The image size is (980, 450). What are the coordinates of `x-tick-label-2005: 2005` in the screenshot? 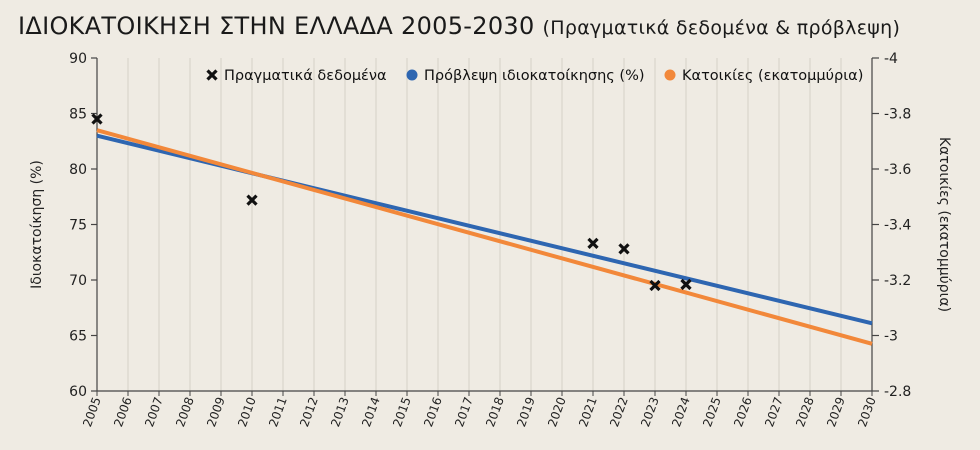 It's located at (92, 411).